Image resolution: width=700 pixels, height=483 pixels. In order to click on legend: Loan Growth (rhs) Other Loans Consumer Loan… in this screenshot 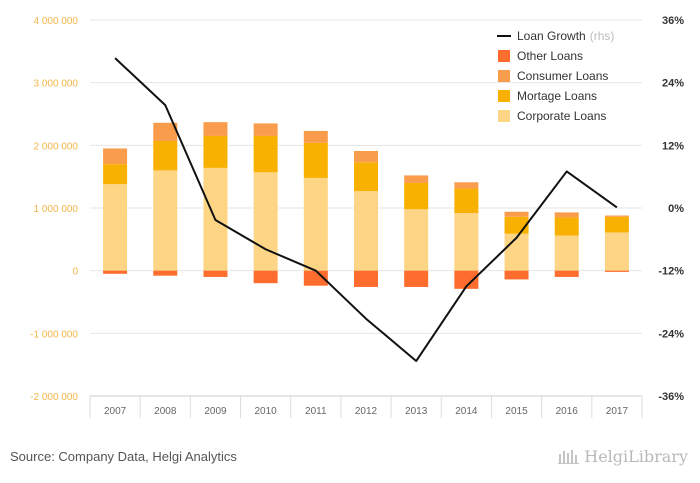, I will do `click(555, 76)`.